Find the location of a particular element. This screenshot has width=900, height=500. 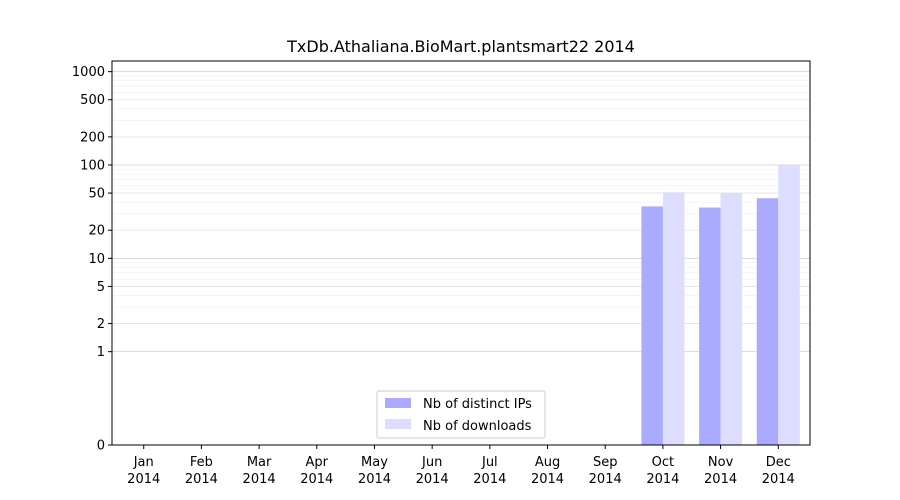

x-tick-label-month-6: Jul is located at coordinates (489, 462).